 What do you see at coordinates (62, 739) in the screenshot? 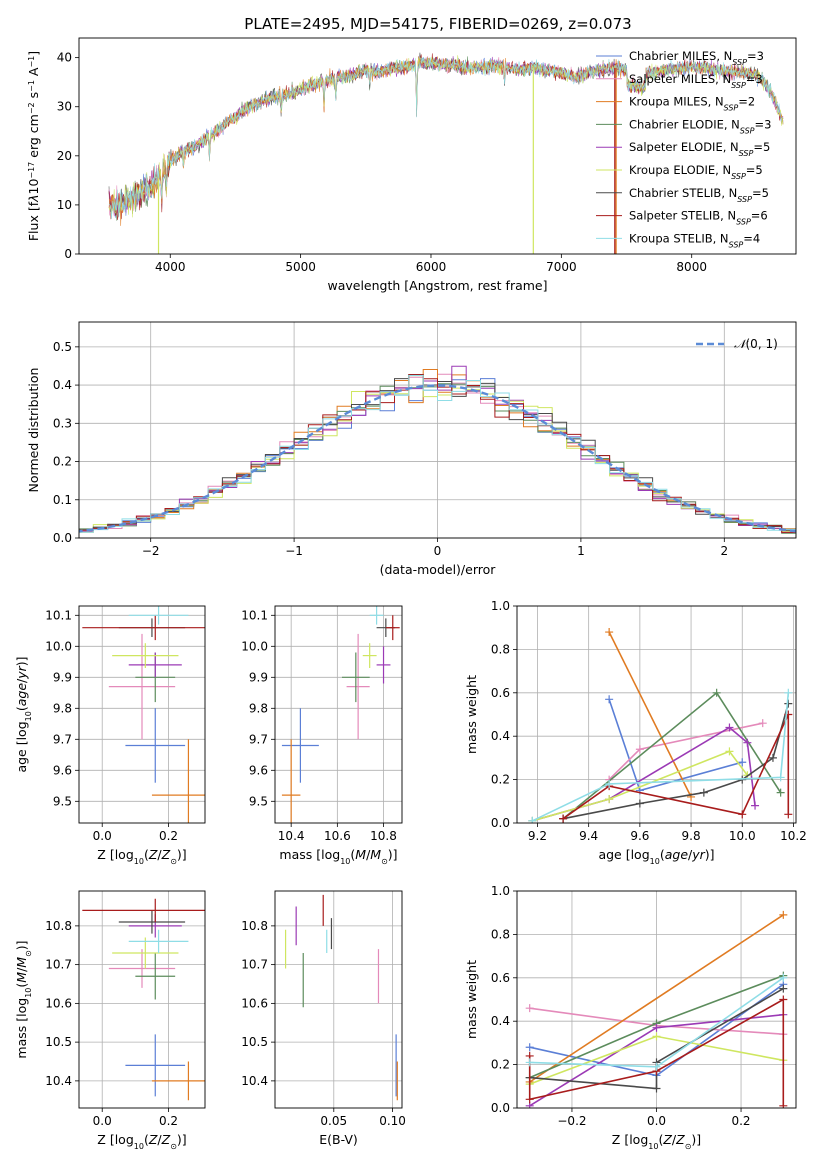
I see `age_vs_Z-ytick-label: 9.7` at bounding box center [62, 739].